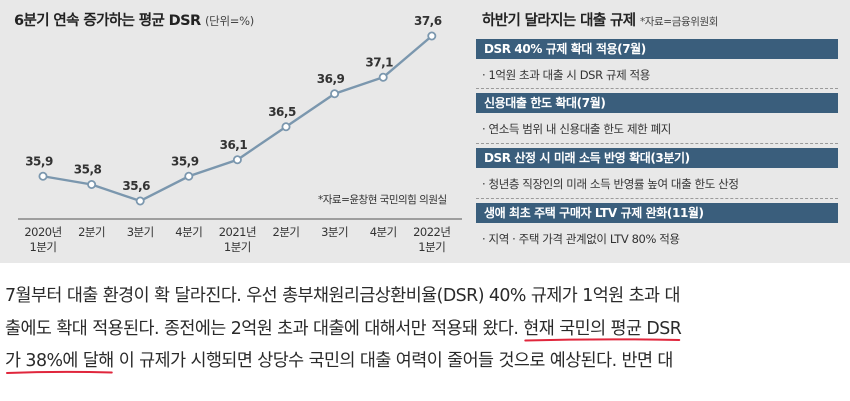  What do you see at coordinates (600, 21) in the screenshot?
I see `regulation-title: 하반기 달라지는 대출 규제 *자료=금융위원회` at bounding box center [600, 21].